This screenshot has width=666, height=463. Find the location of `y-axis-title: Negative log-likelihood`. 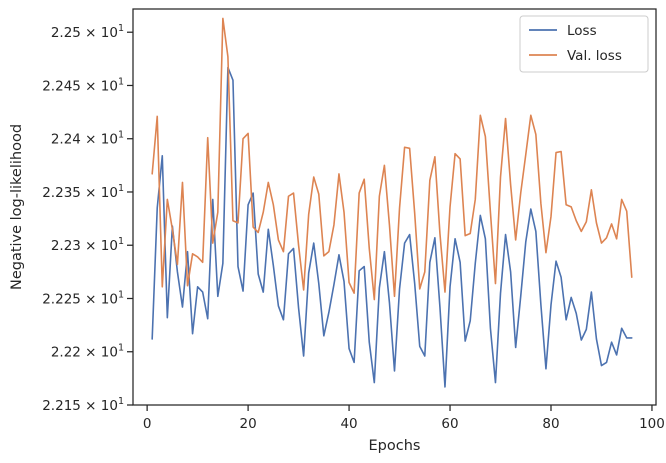

y-axis-title: Negative log-likelihood is located at coordinates (17, 207).